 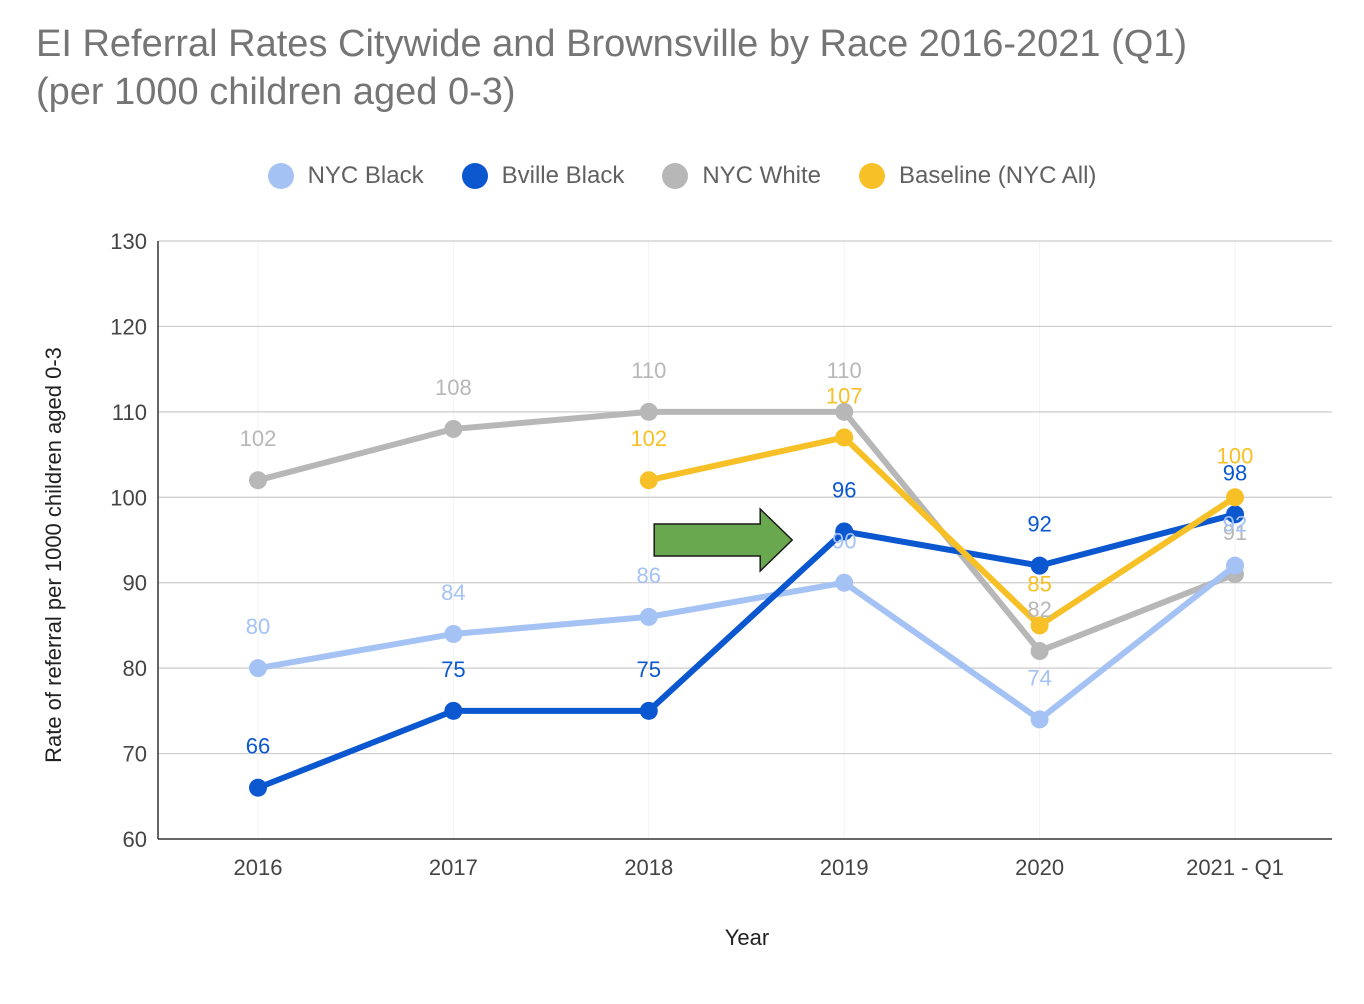 What do you see at coordinates (872, 176) in the screenshot?
I see `legend-swatch-baseline-nyc-all` at bounding box center [872, 176].